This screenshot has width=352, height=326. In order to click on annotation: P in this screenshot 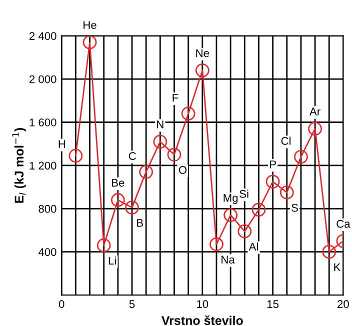, I will do `click(273, 164)`.